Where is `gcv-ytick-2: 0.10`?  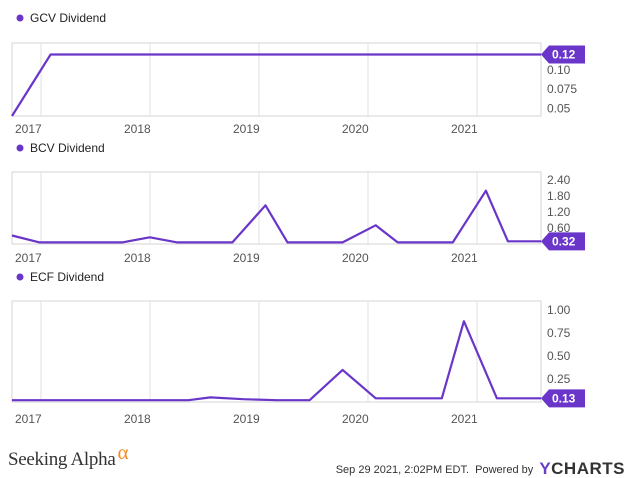
gcv-ytick-2: 0.10 is located at coordinates (559, 70).